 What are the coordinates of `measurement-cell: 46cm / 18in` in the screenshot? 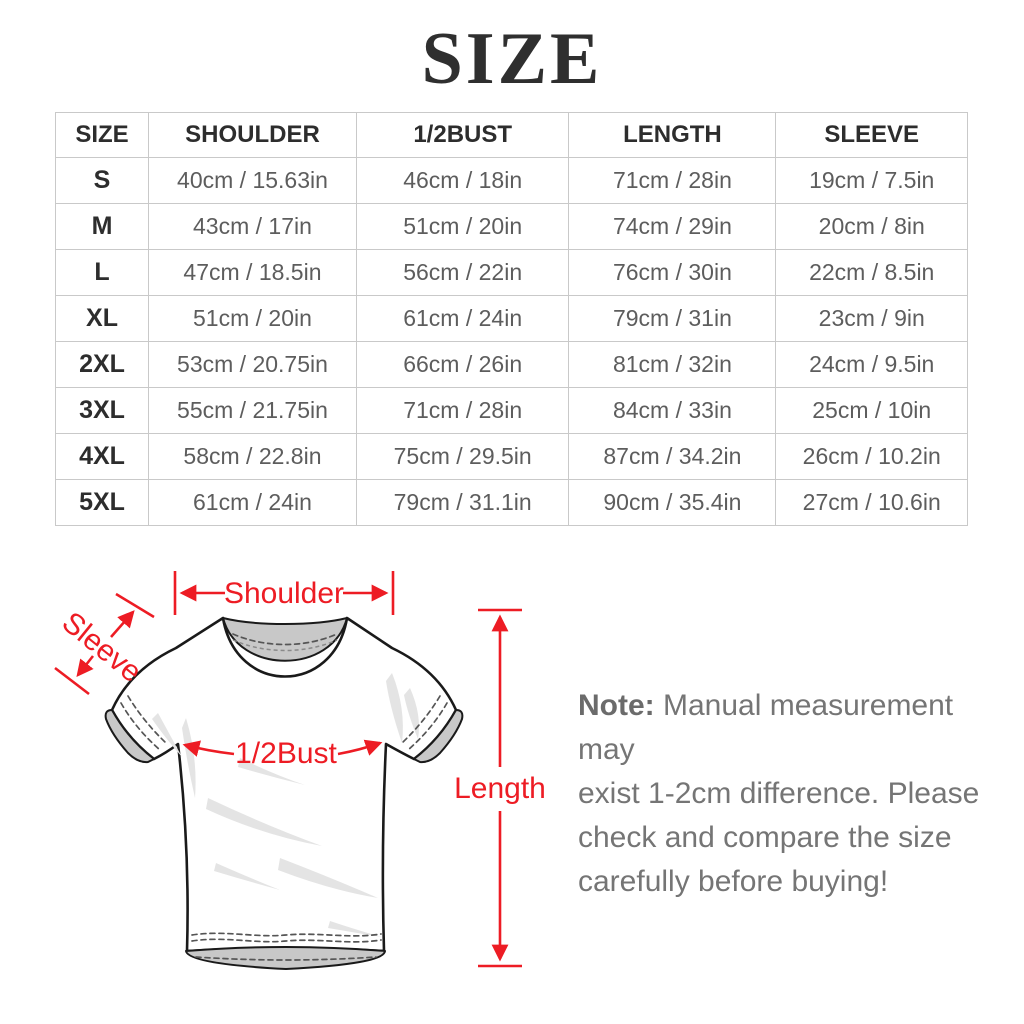 It's located at (462, 180).